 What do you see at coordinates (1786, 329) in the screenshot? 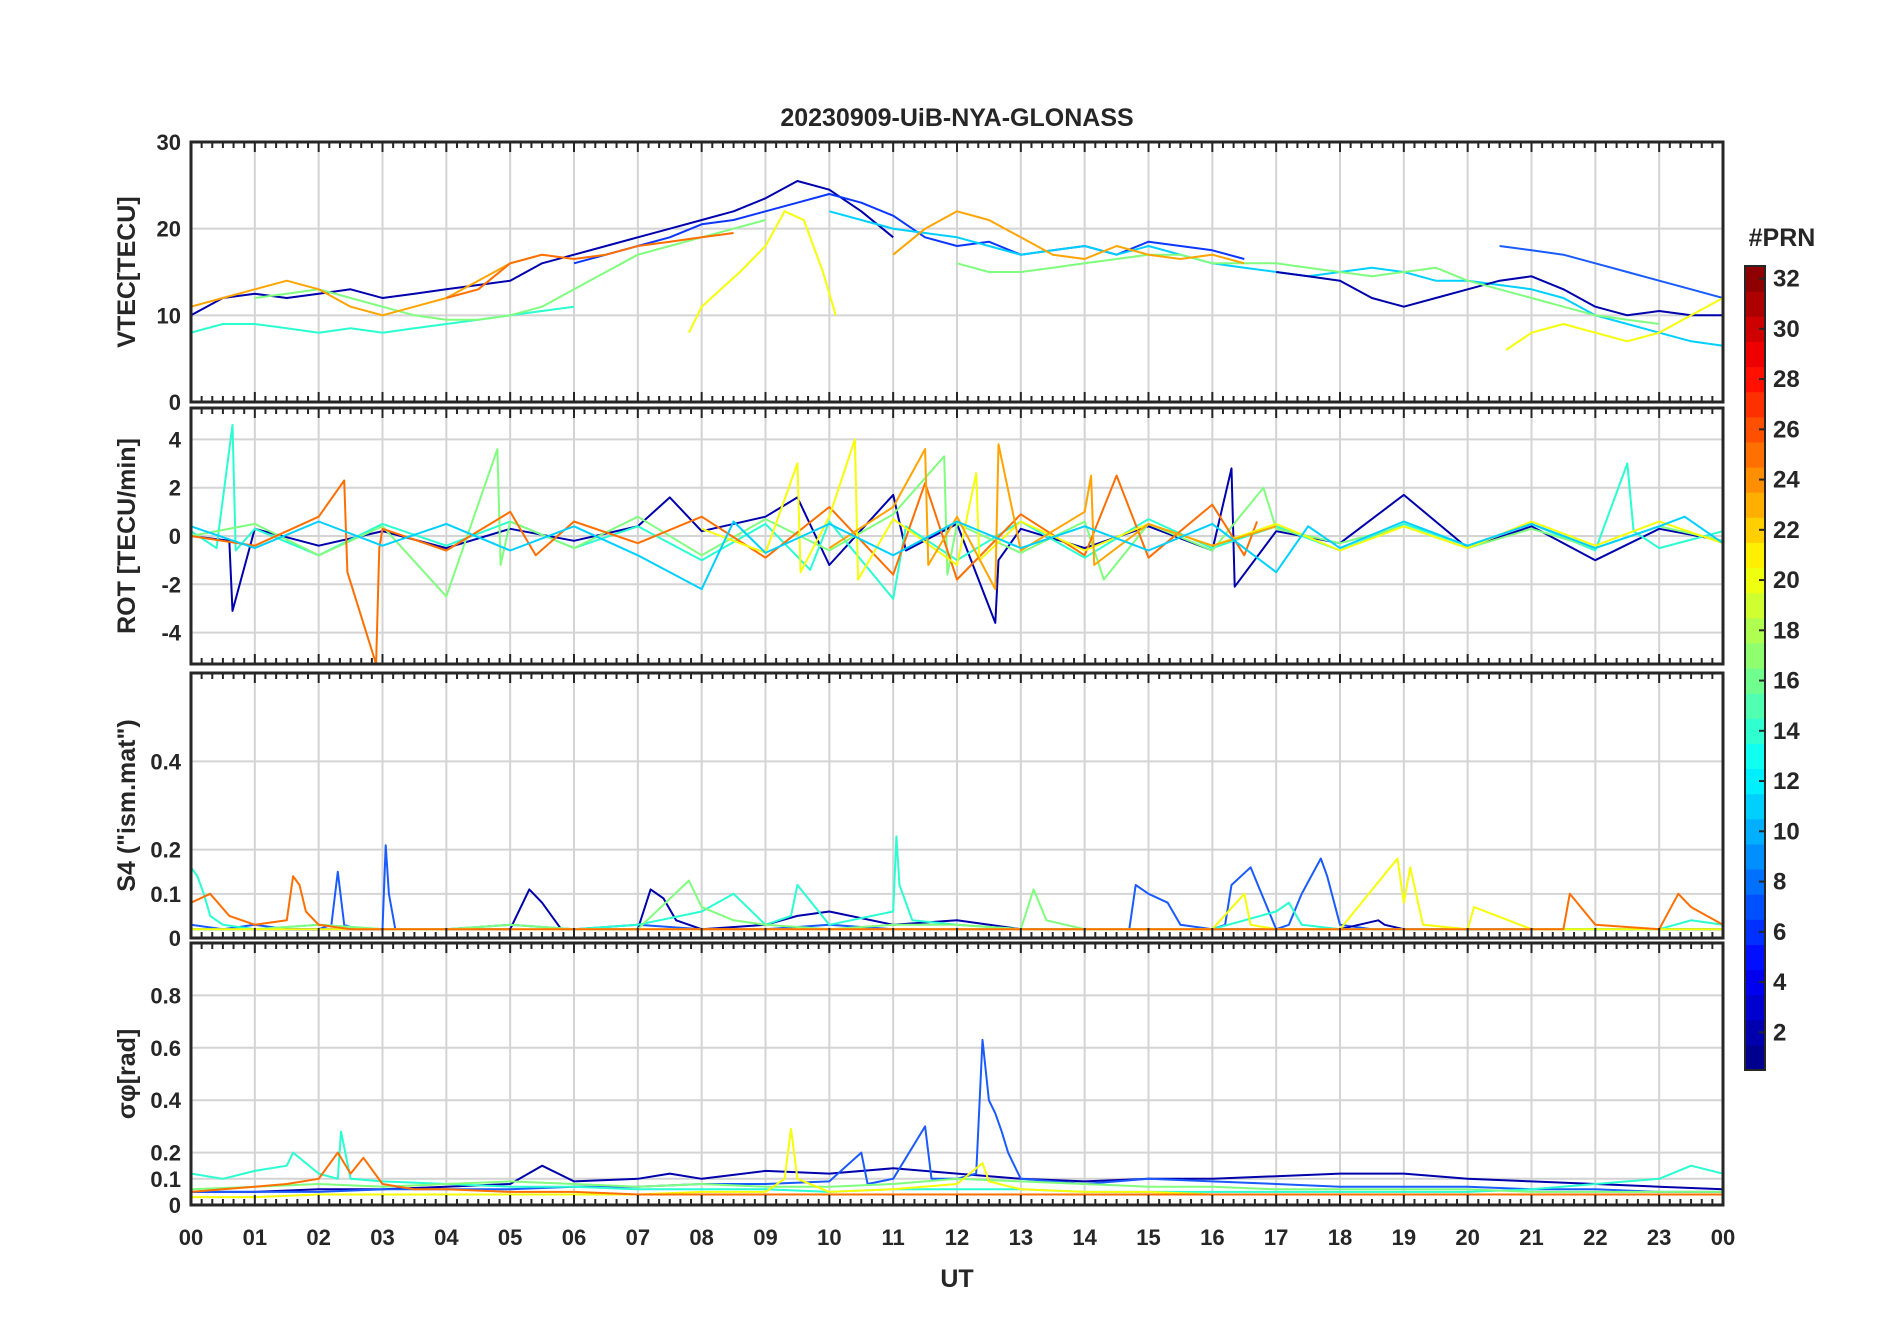
I see `colorbar-tick-label: 30` at bounding box center [1786, 329].